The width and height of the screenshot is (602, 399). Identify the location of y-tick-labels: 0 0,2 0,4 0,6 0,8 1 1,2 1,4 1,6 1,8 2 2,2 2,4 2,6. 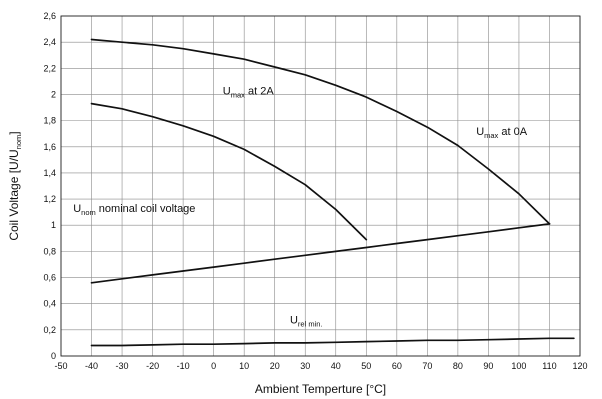
(49, 186).